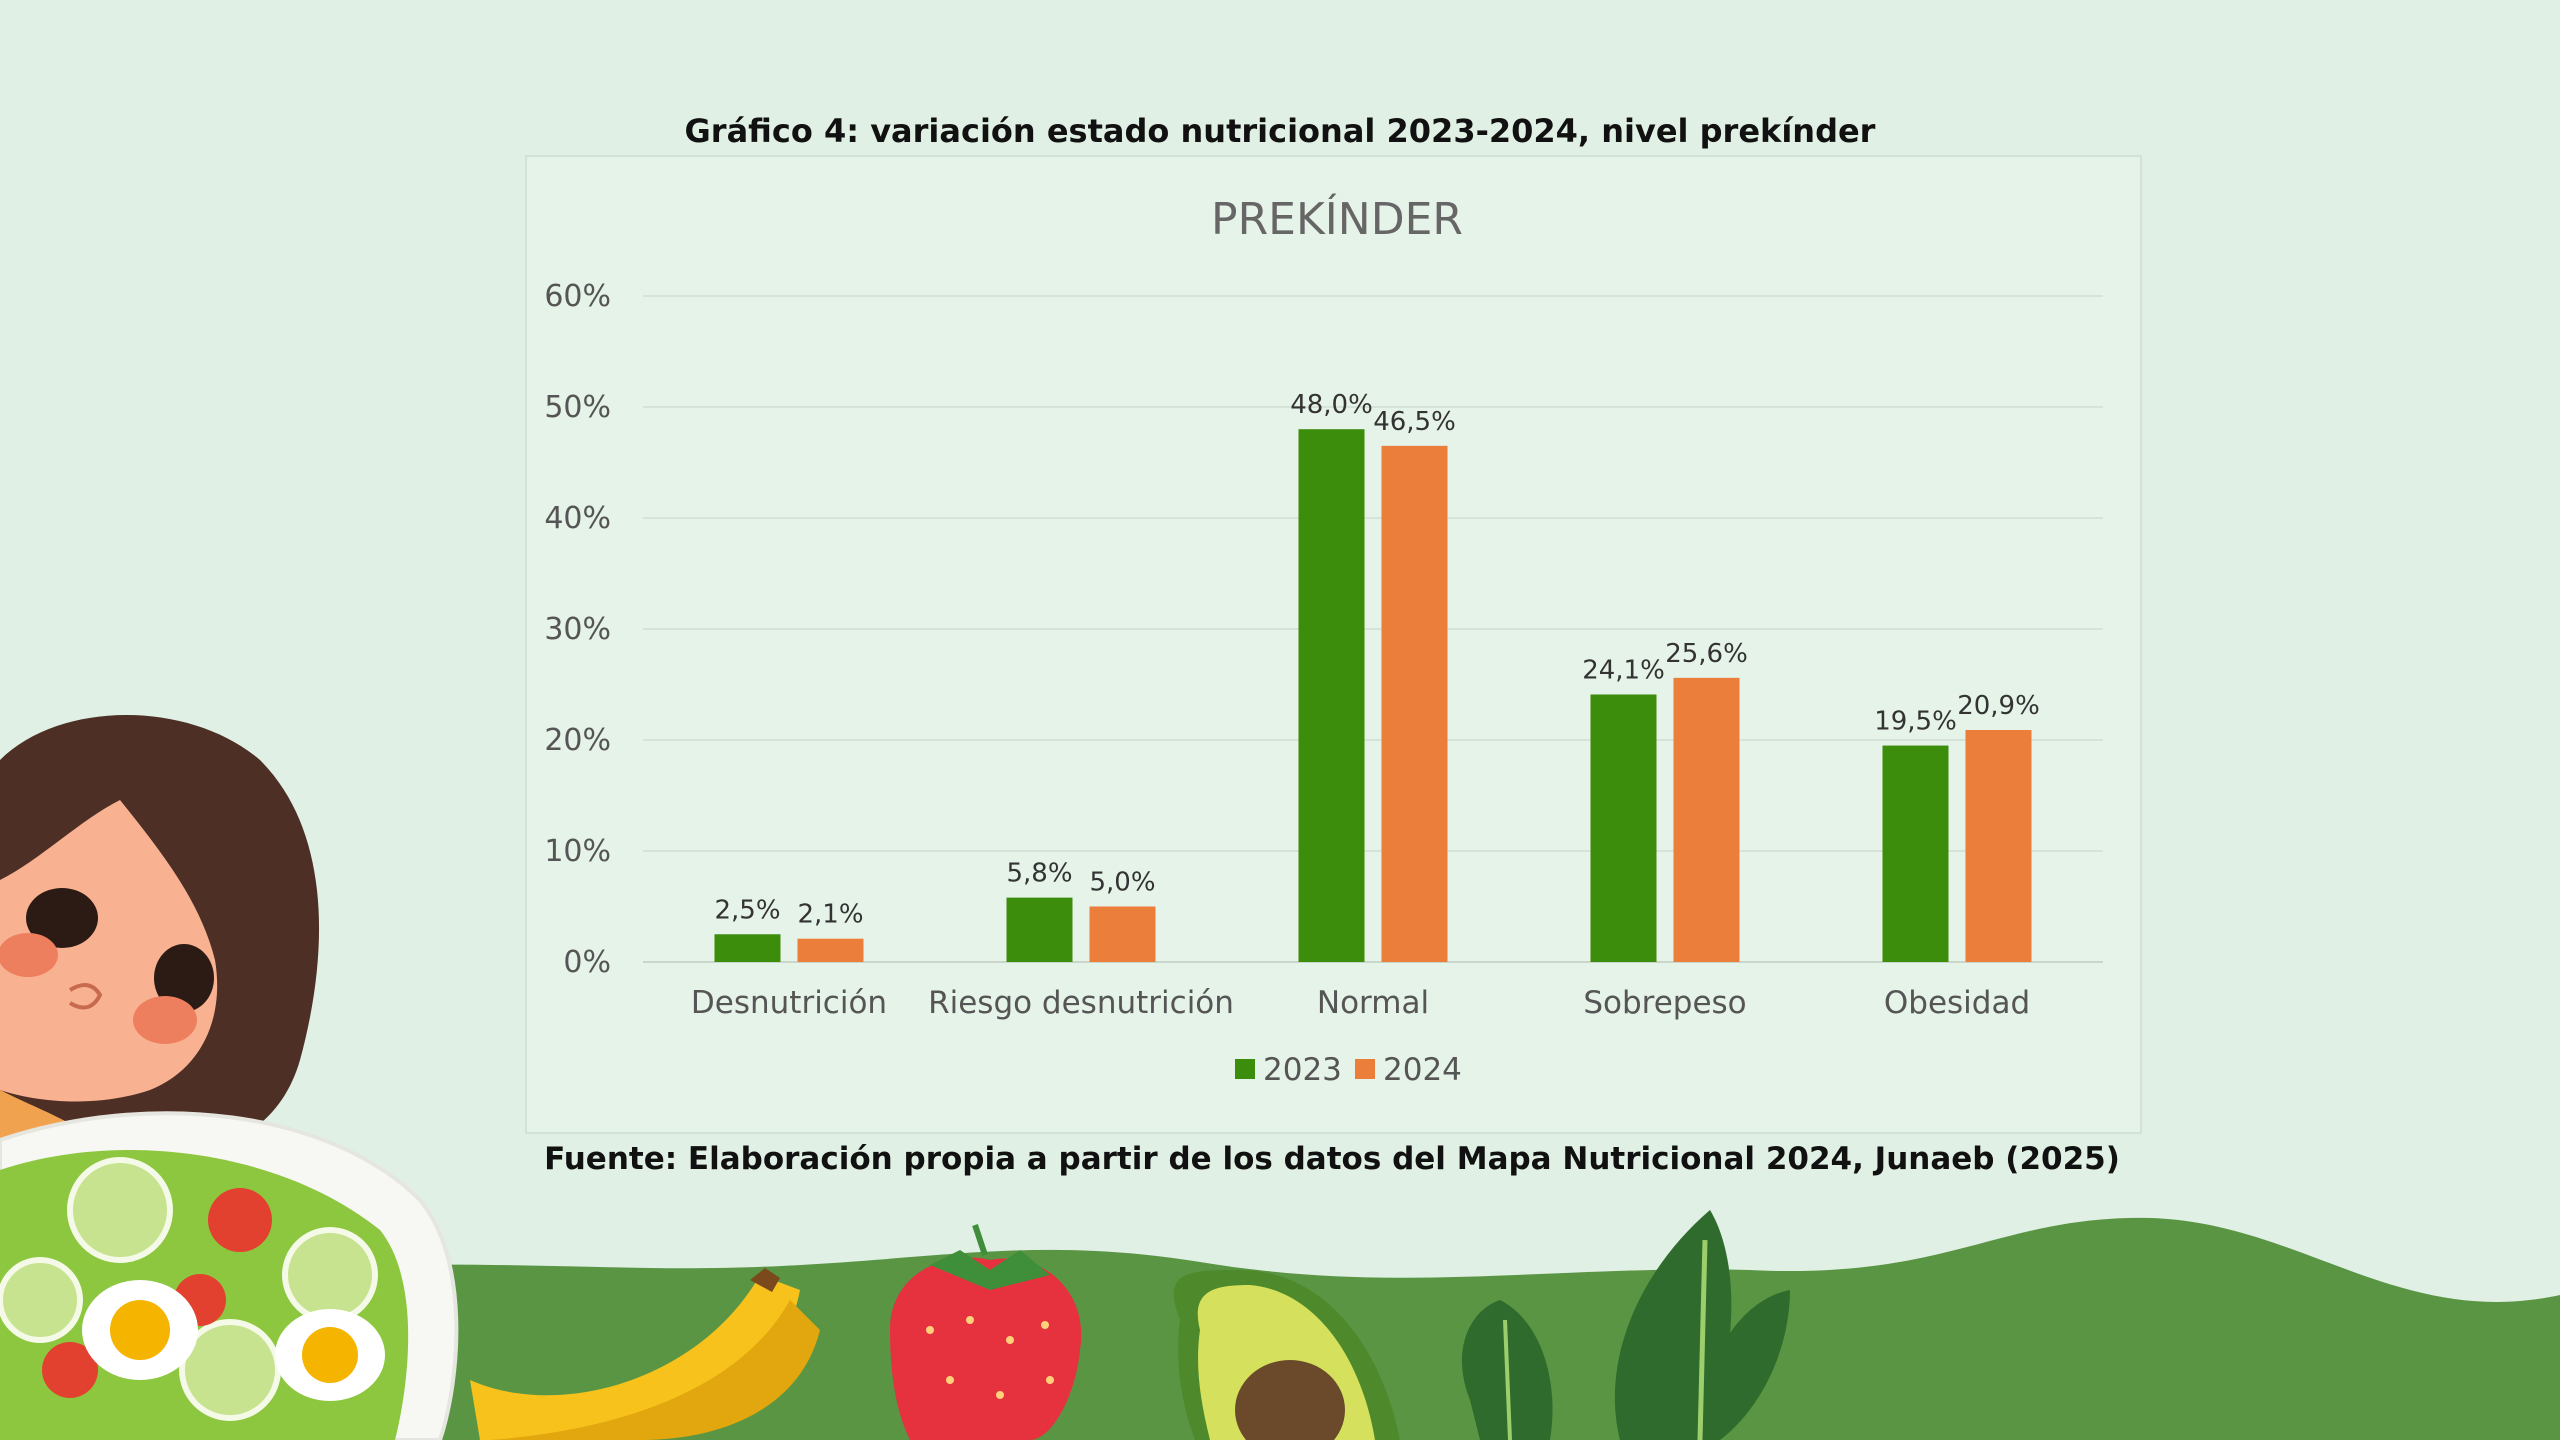  I want to click on data-label: 5,0%, so click(1122, 883).